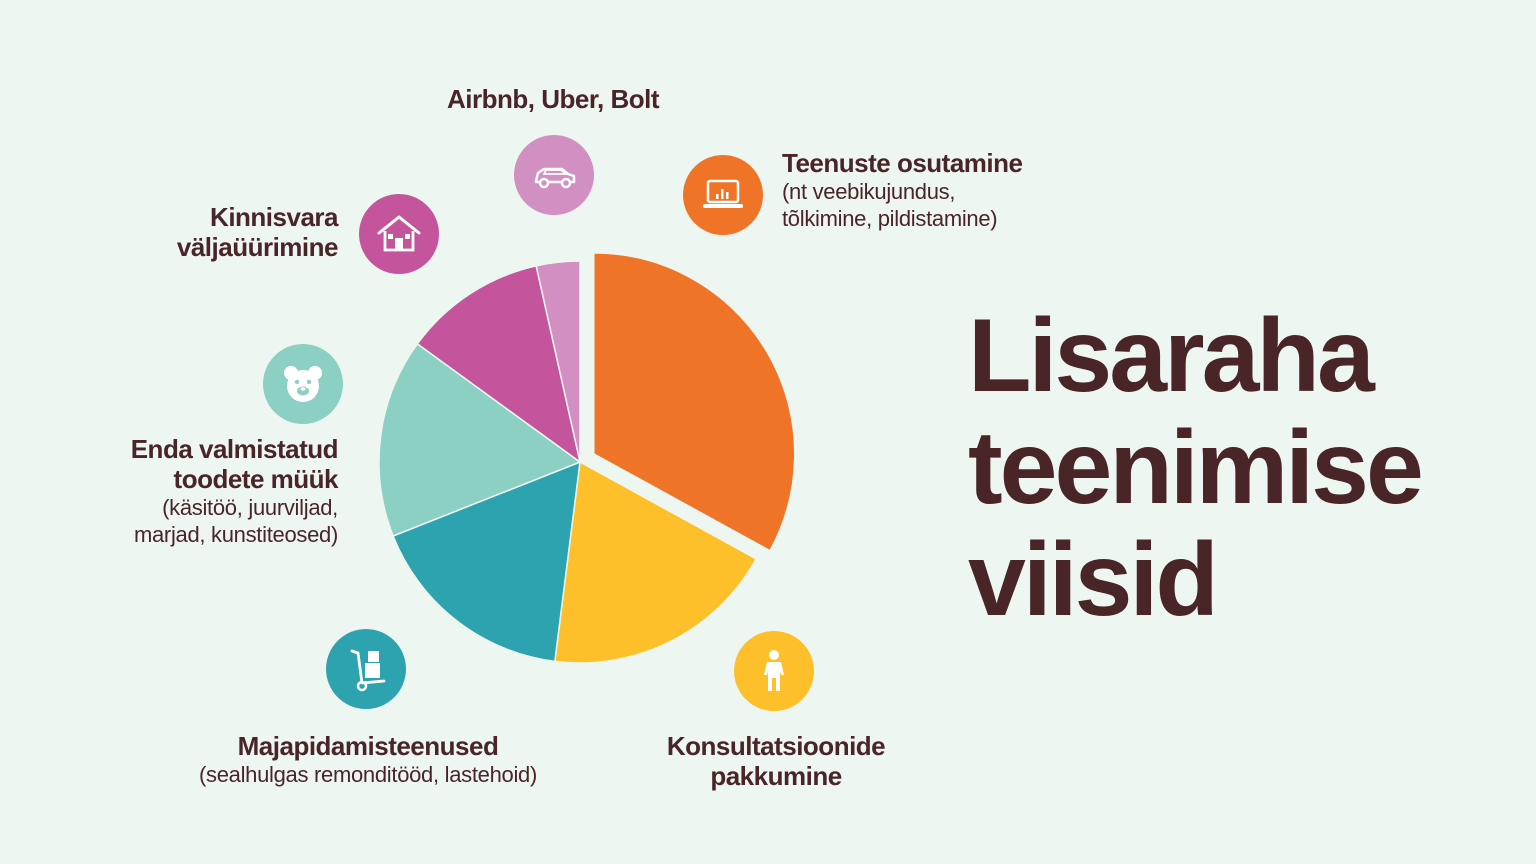 The height and width of the screenshot is (864, 1536). I want to click on label-services-title: Teenuste osutamine, so click(902, 163).